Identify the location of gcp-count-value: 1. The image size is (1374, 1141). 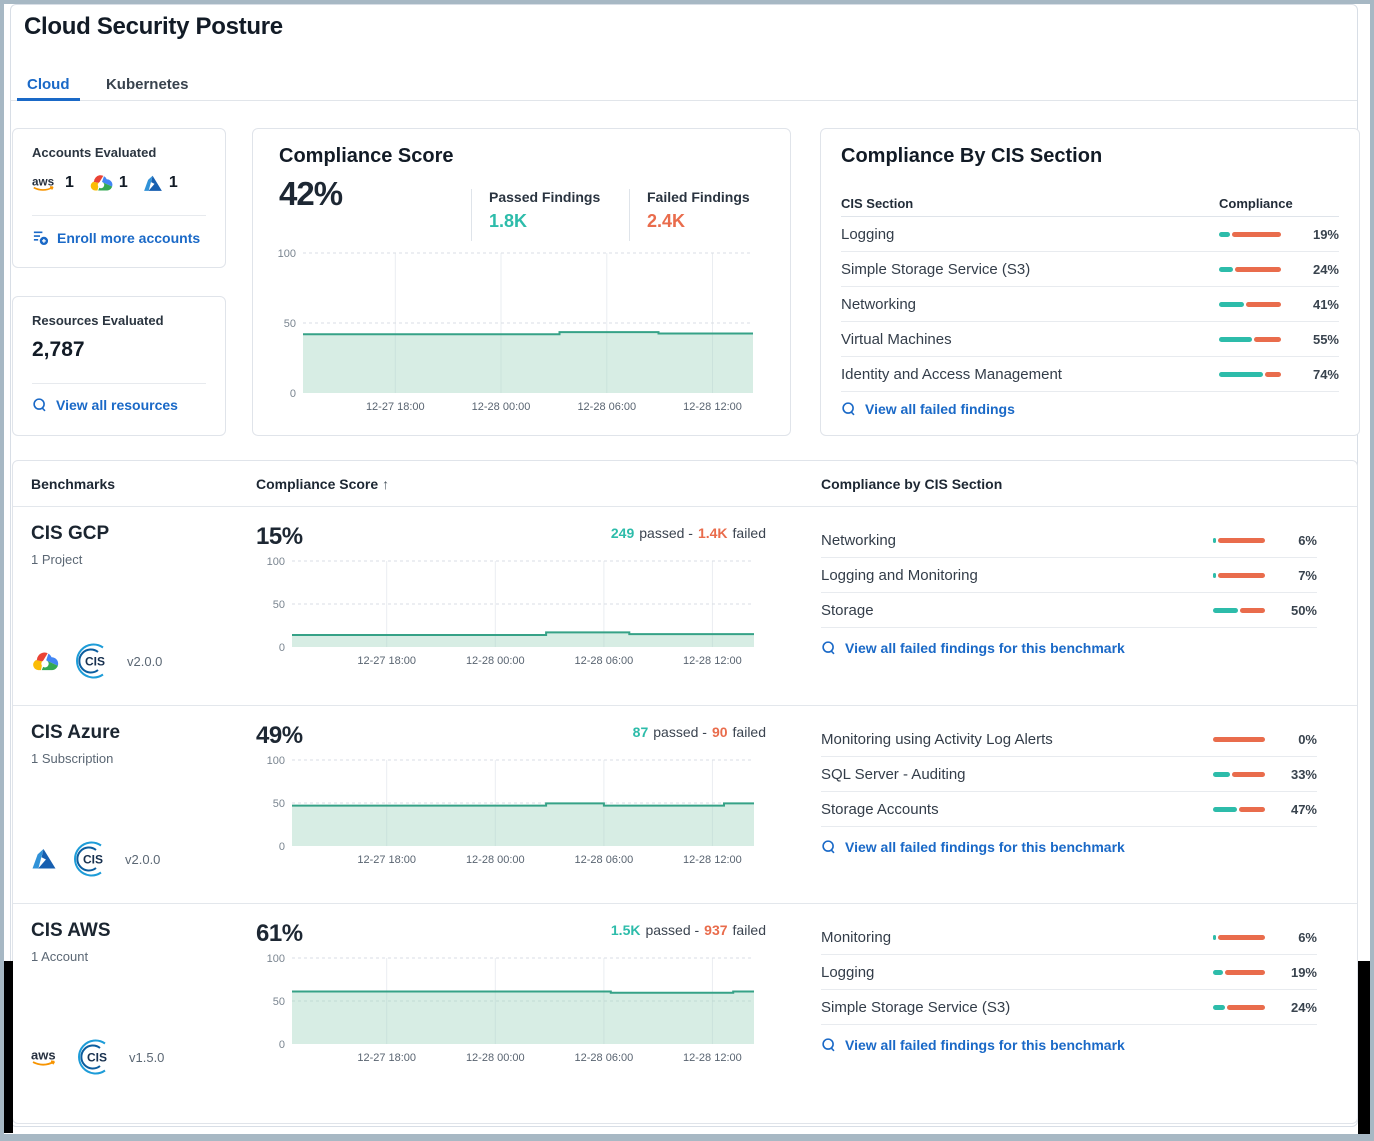
(123, 182).